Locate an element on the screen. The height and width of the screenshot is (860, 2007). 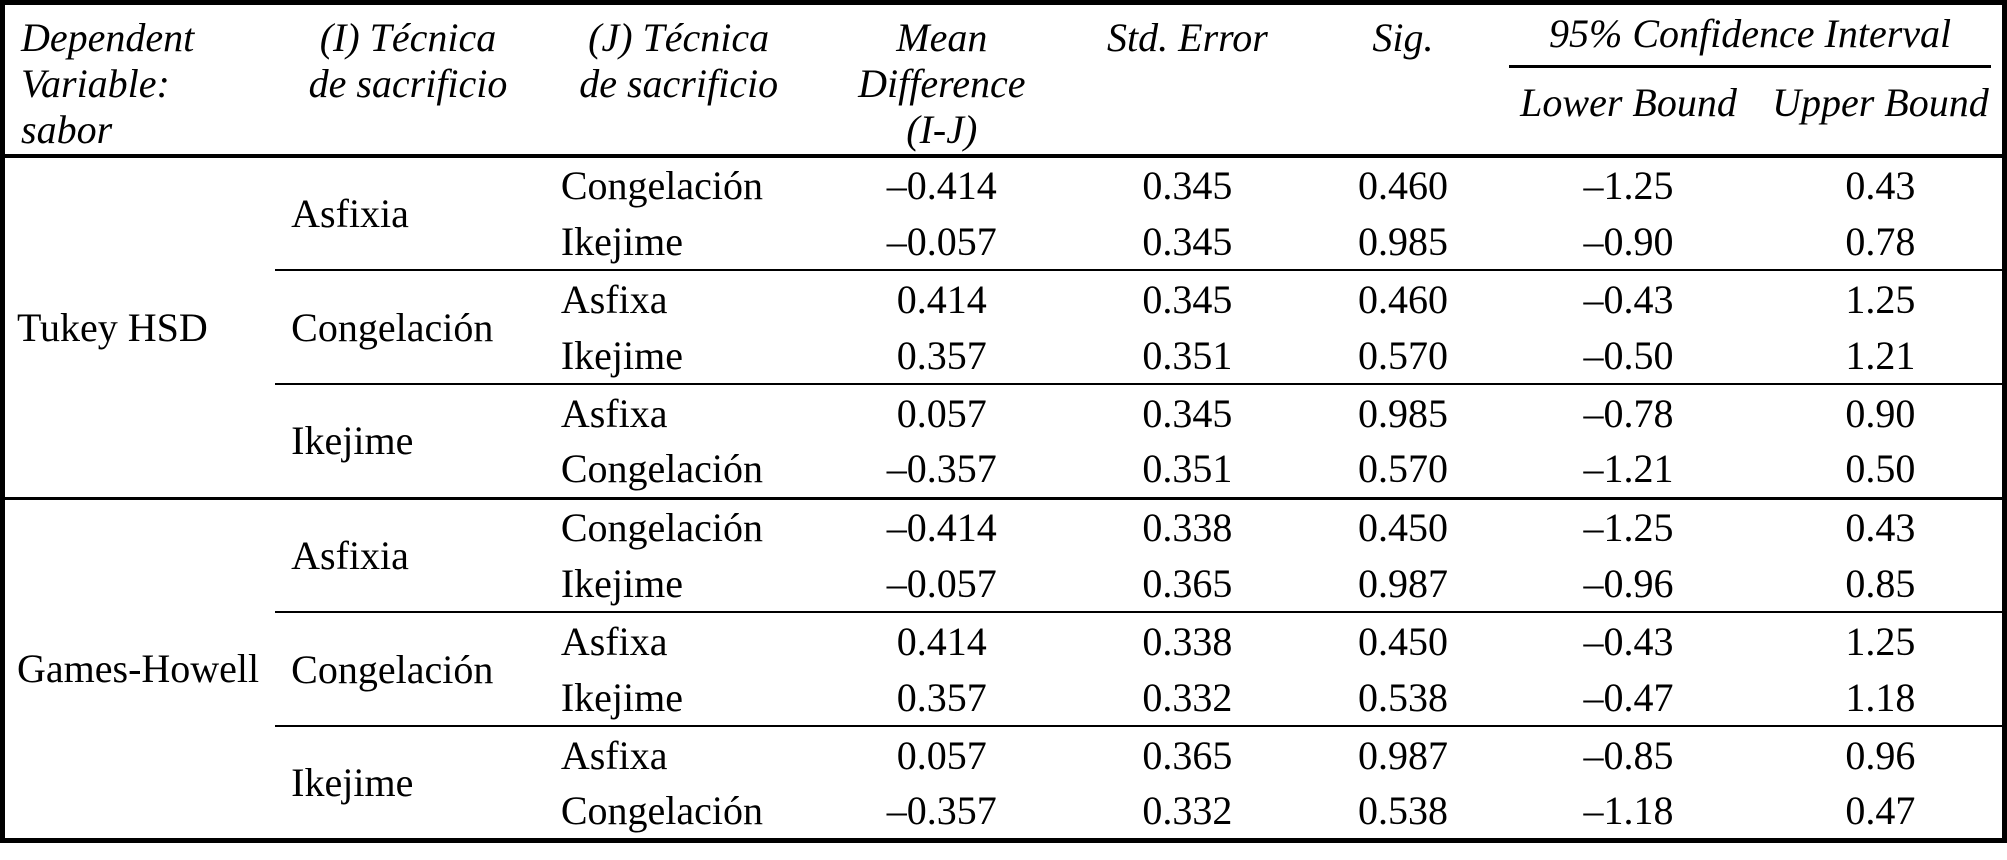
table-row: Ikejime –0.057 0.345 0.985 –0.90 0.78 is located at coordinates (1004, 241).